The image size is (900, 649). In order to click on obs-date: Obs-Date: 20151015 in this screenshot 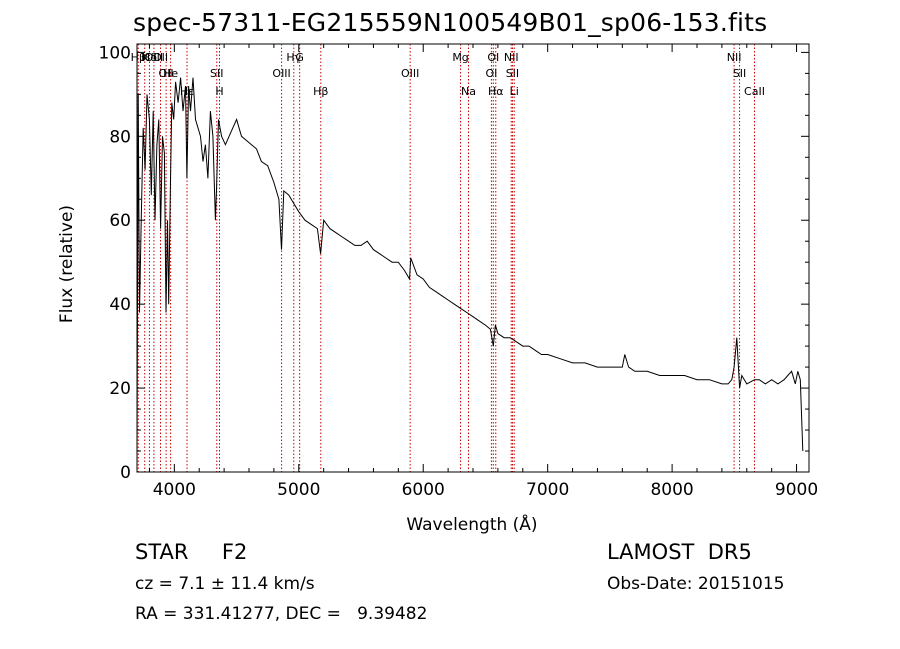, I will do `click(696, 584)`.